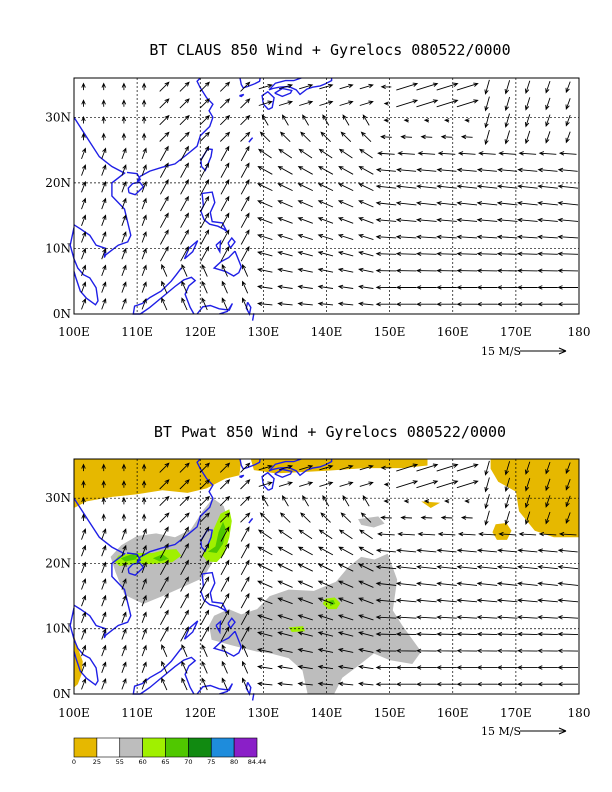  What do you see at coordinates (120, 762) in the screenshot?
I see `colorbar-label: 55` at bounding box center [120, 762].